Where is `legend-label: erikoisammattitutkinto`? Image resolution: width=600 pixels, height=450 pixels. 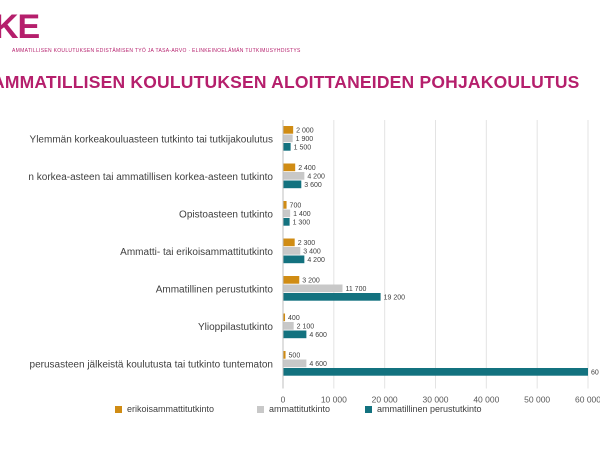 legend-label: erikoisammattitutkinto is located at coordinates (171, 409).